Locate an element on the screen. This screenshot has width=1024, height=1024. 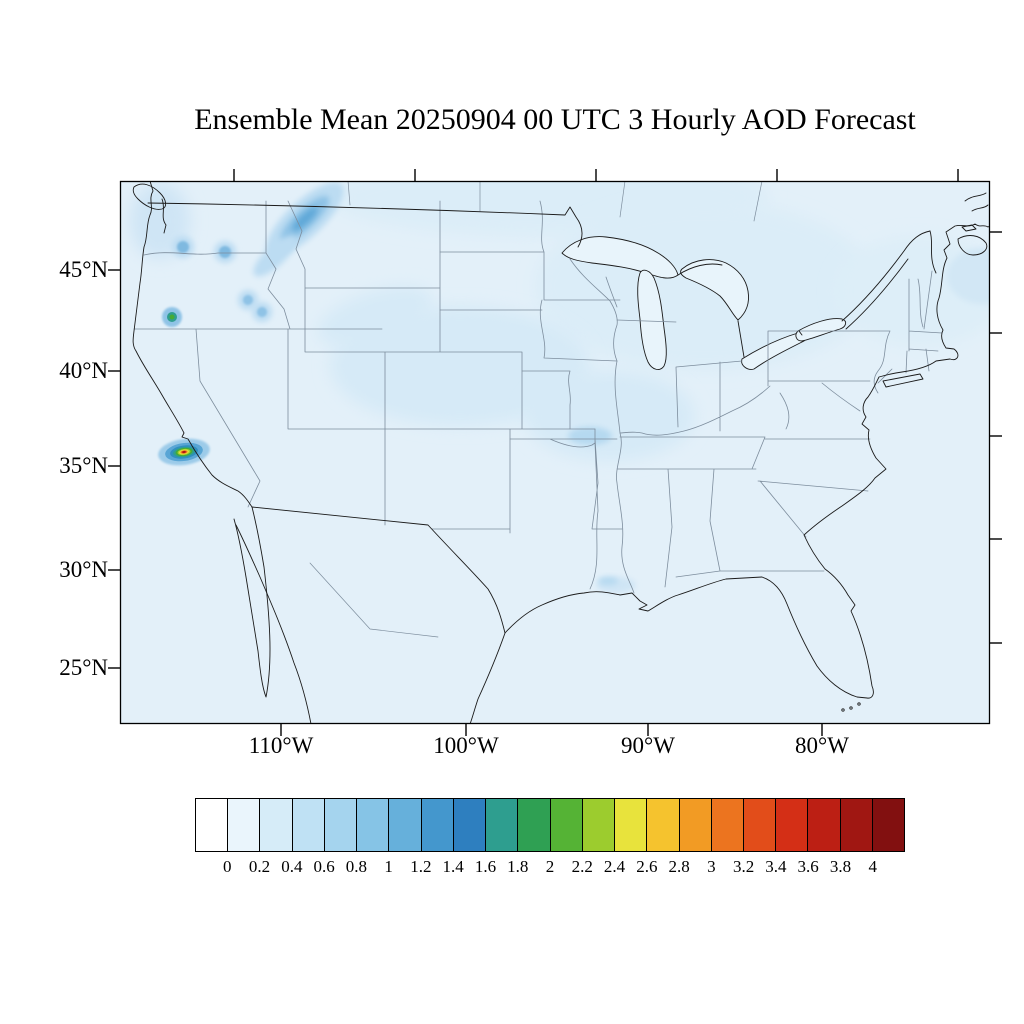
colorbar-tick-label: 1.8 is located at coordinates (518, 866).